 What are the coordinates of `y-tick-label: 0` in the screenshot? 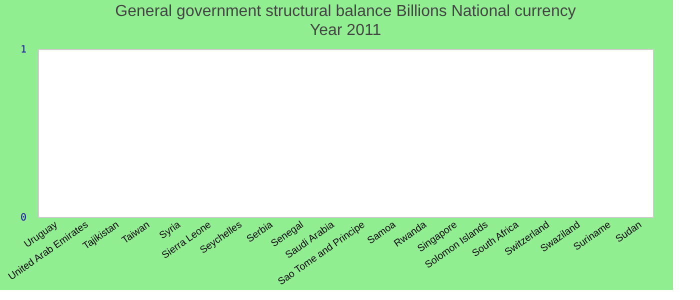 It's located at (23, 218).